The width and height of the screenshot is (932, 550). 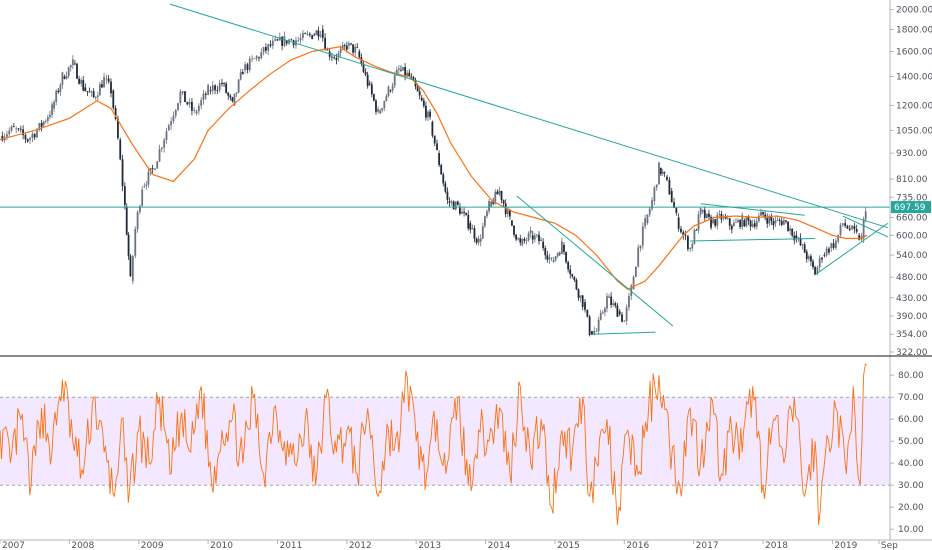 I want to click on x-tick-label: 2019, so click(x=845, y=545).